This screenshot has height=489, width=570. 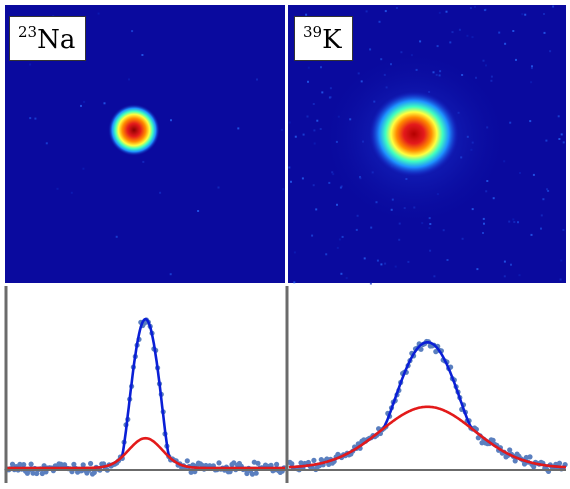 What do you see at coordinates (28, 32) in the screenshot?
I see `isotope-mass-na: 23` at bounding box center [28, 32].